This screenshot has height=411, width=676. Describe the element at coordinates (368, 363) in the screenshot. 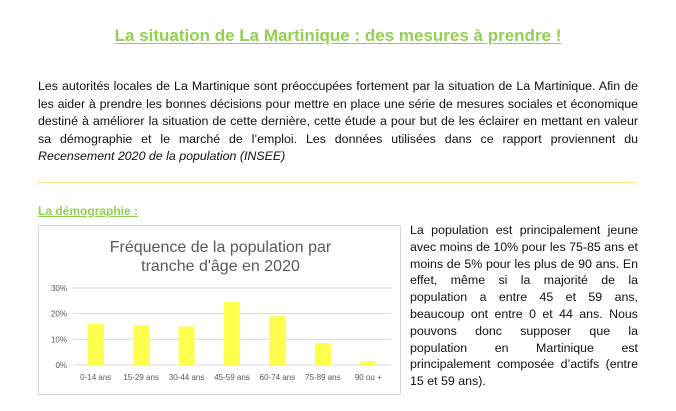

I see `bar-90-ou-` at that location.